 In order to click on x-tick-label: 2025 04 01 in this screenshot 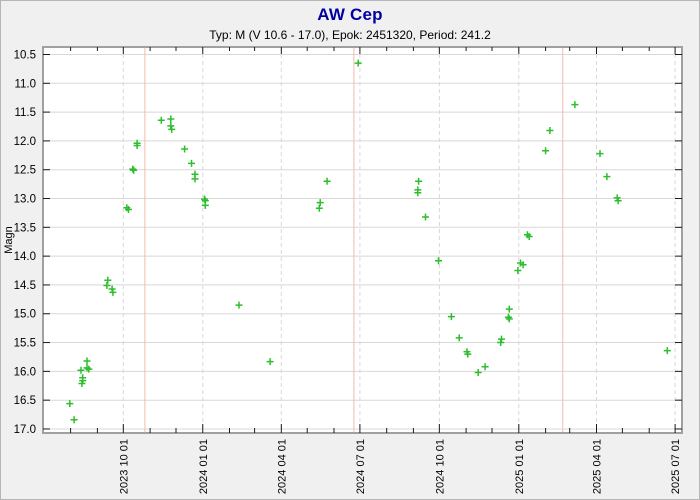, I will do `click(598, 466)`.